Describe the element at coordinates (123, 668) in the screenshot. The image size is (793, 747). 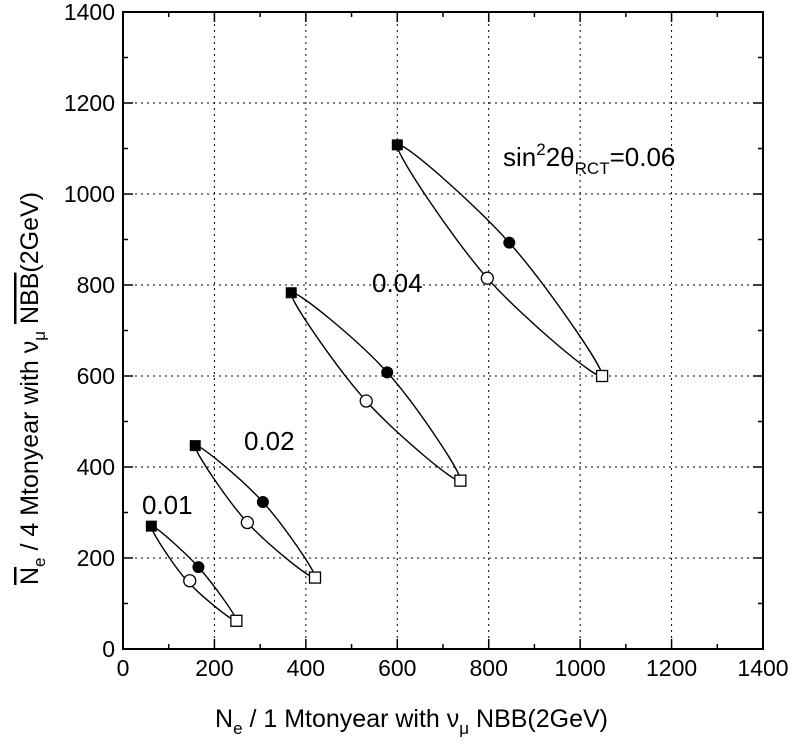
I see `x-tick-label: 0` at that location.